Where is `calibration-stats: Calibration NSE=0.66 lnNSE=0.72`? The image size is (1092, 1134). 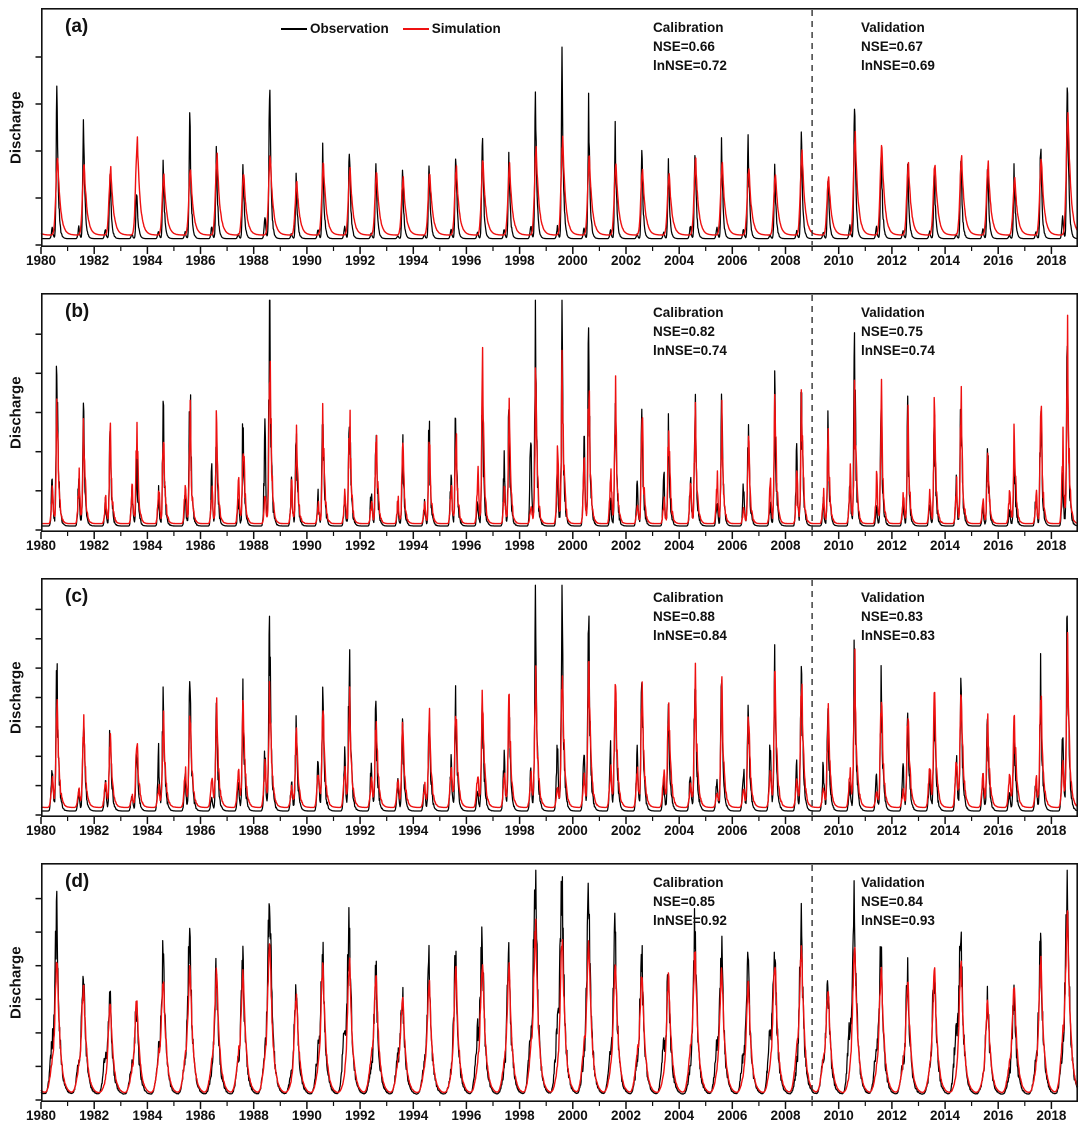 calibration-stats: Calibration NSE=0.66 lnNSE=0.72 is located at coordinates (690, 46).